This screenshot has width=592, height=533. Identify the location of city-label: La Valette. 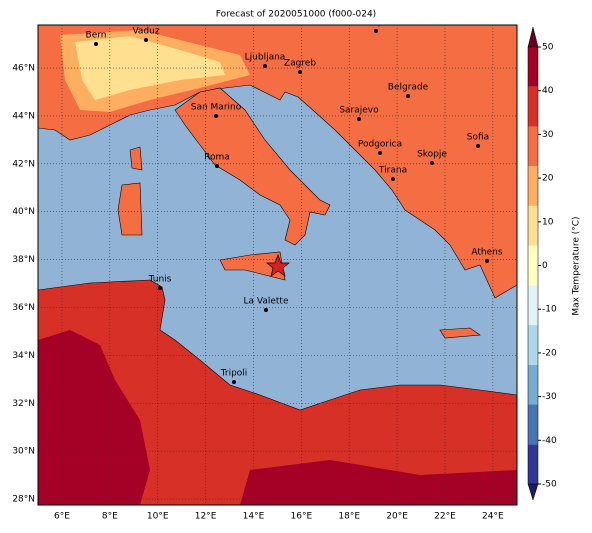
(266, 302).